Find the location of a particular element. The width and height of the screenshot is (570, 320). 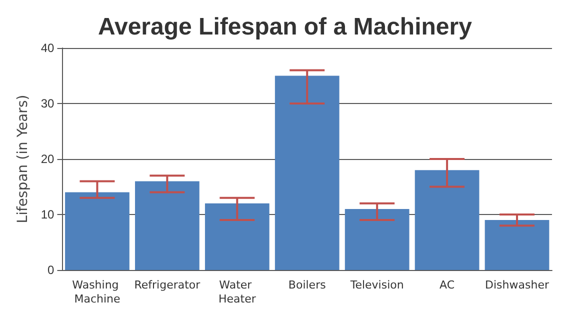

y-axis-title: Lifespan (in Years) is located at coordinates (23, 159).